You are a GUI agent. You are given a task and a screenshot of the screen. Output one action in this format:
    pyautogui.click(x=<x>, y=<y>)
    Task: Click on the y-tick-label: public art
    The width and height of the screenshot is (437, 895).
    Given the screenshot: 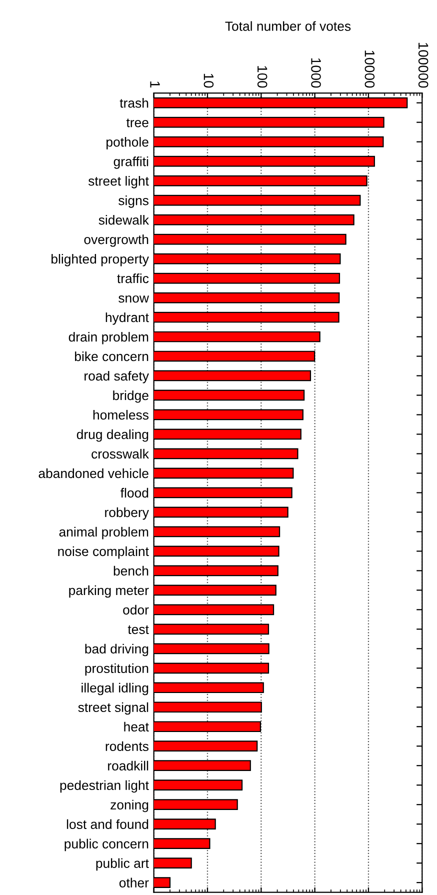 What is the action you would take?
    pyautogui.click(x=122, y=864)
    